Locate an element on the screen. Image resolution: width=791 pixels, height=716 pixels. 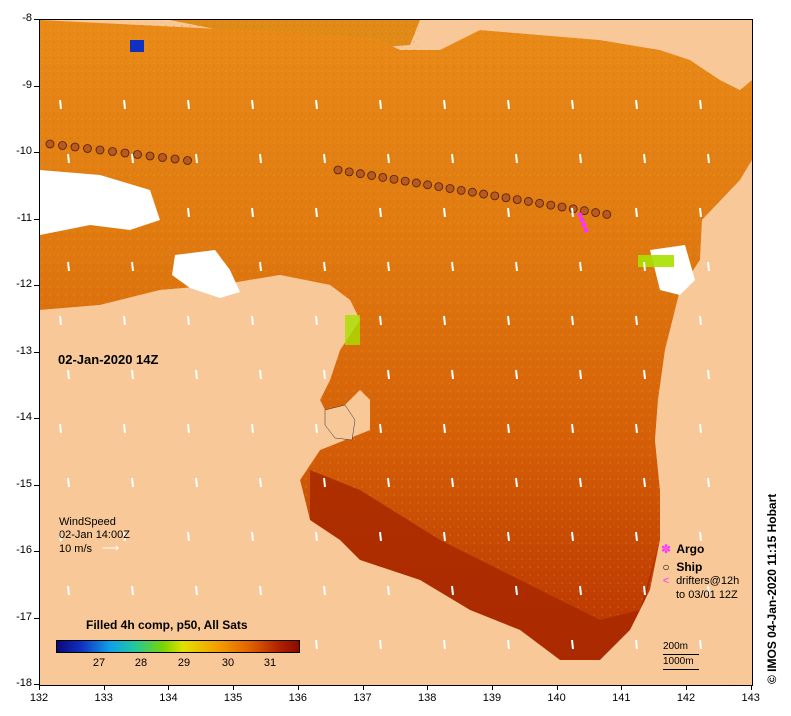
lat-tick-label: -12 is located at coordinates (24, 284).